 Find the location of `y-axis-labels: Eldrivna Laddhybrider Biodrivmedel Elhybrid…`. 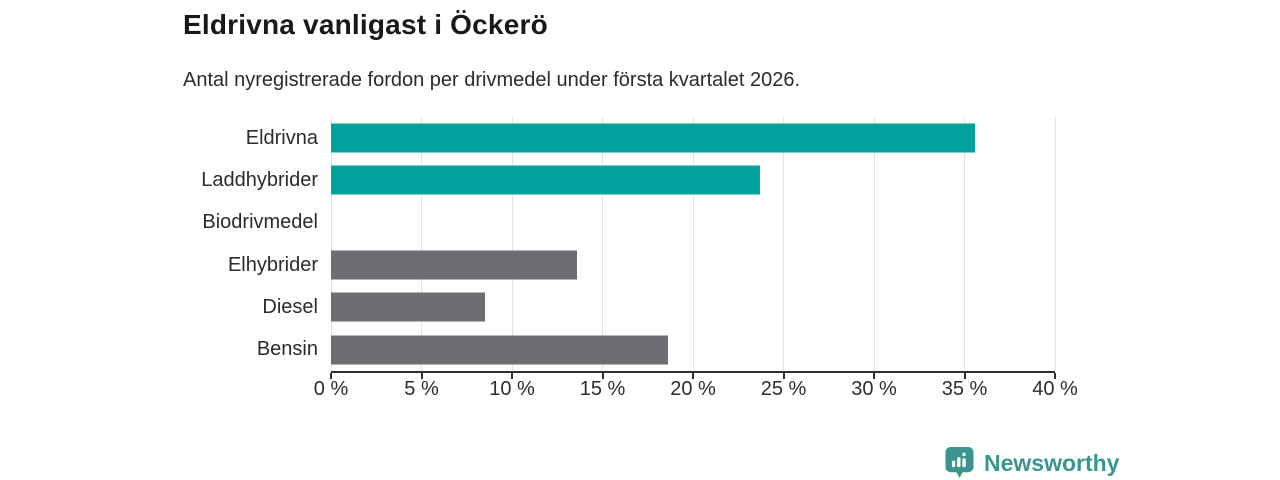

y-axis-labels: Eldrivna Laddhybrider Biodrivmedel Elhybrid… is located at coordinates (159, 244).